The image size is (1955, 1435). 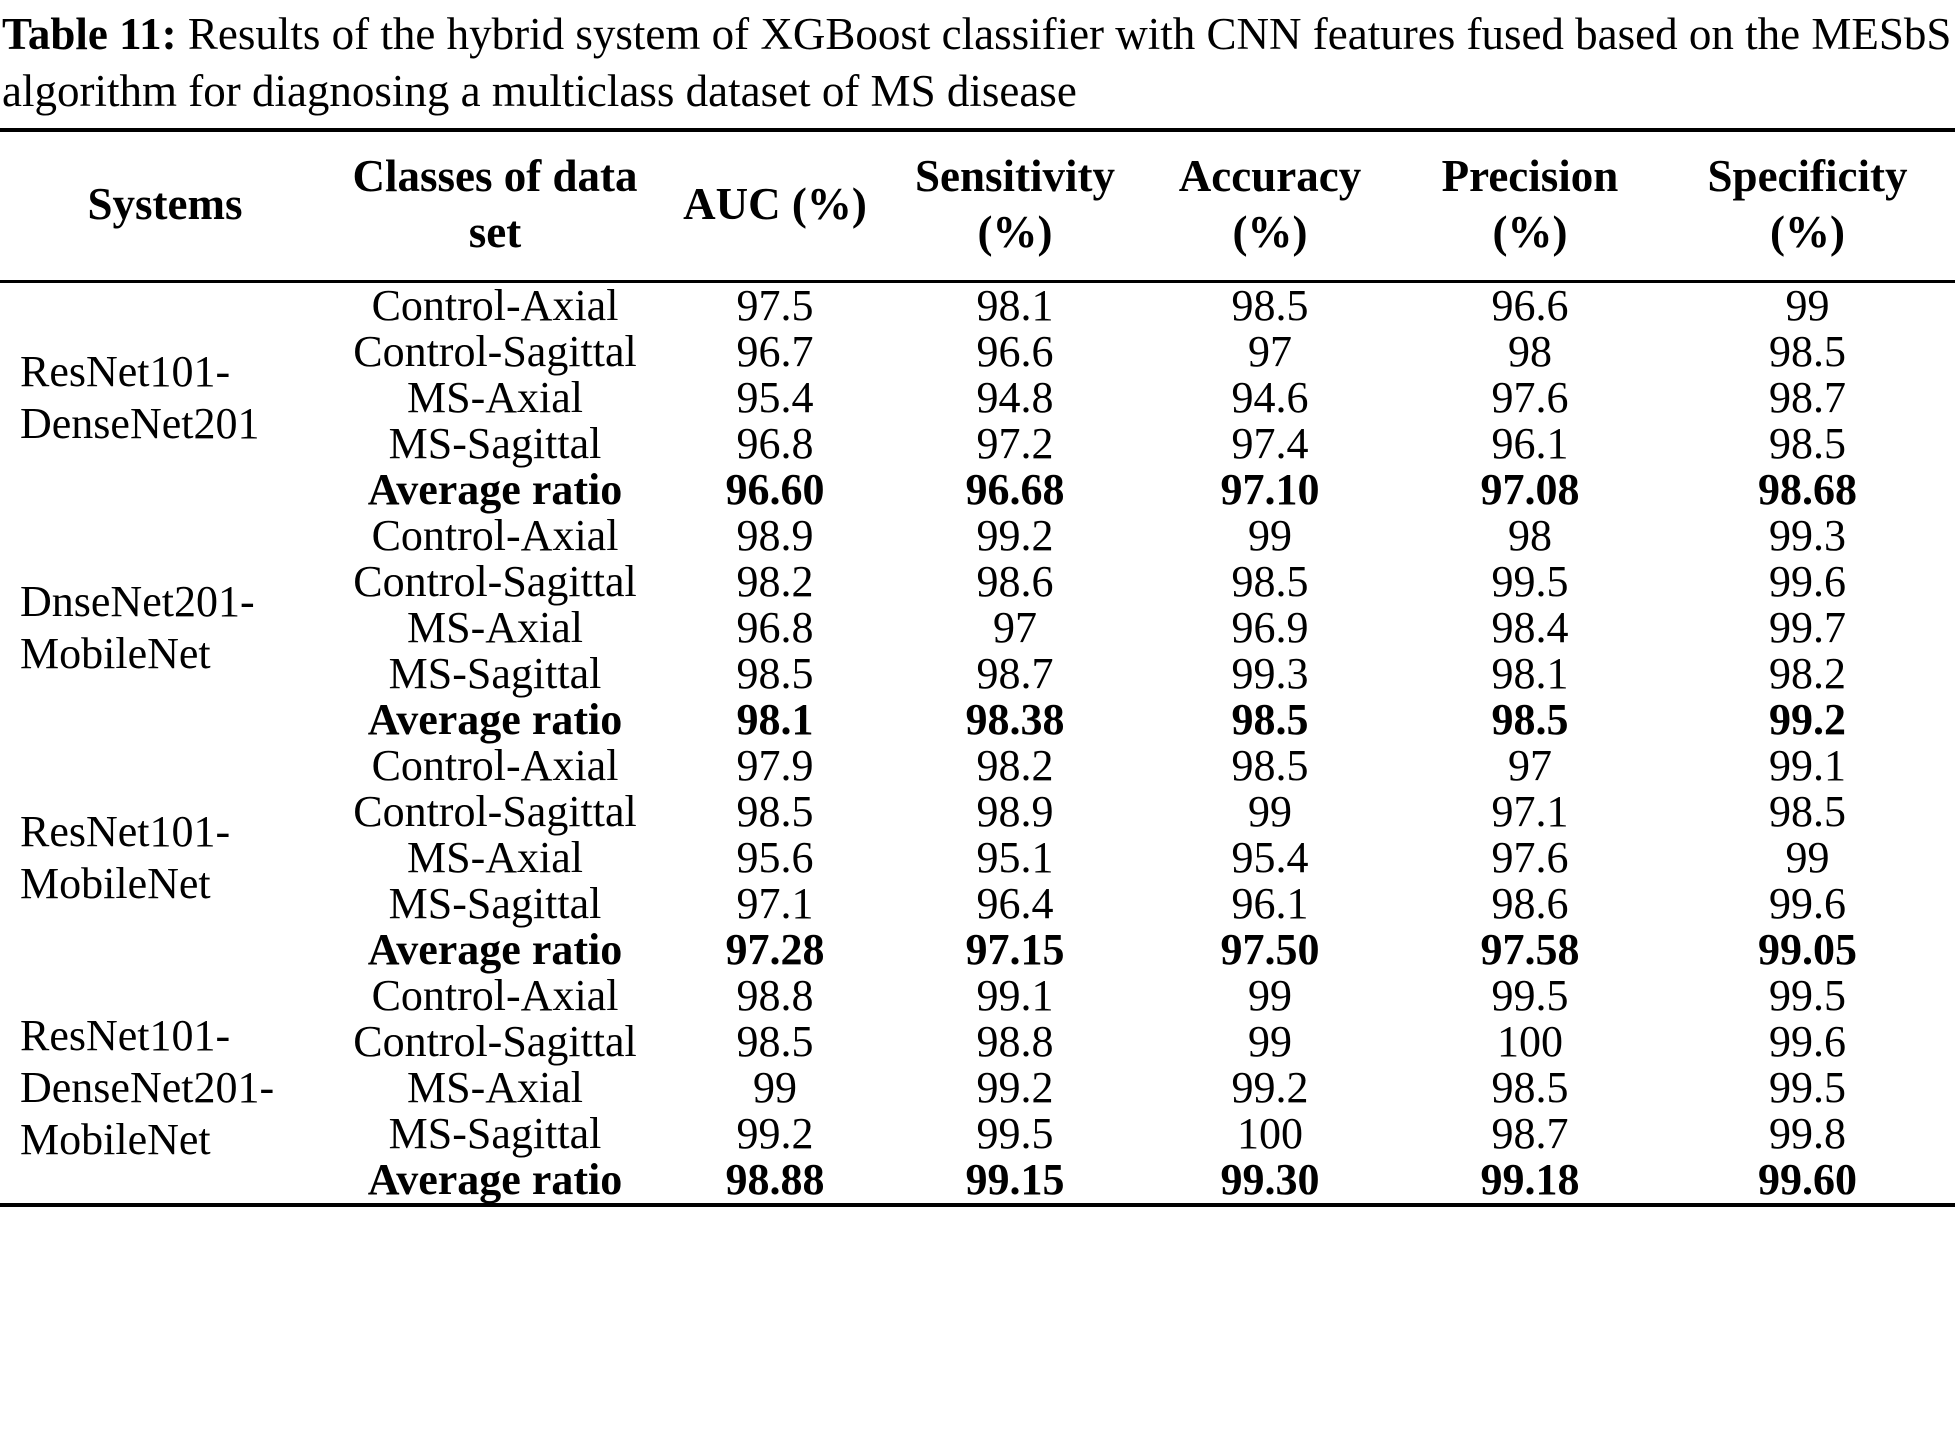 I want to click on average-row: Average ratio 98.1 98.38 98.5 98.5 99.2, so click(x=977, y=720).